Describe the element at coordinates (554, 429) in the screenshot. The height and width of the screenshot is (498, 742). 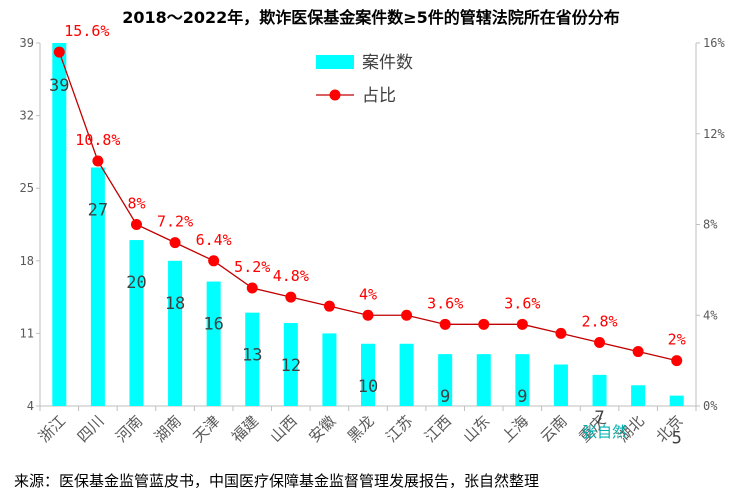
I see `category-label: 云南` at that location.